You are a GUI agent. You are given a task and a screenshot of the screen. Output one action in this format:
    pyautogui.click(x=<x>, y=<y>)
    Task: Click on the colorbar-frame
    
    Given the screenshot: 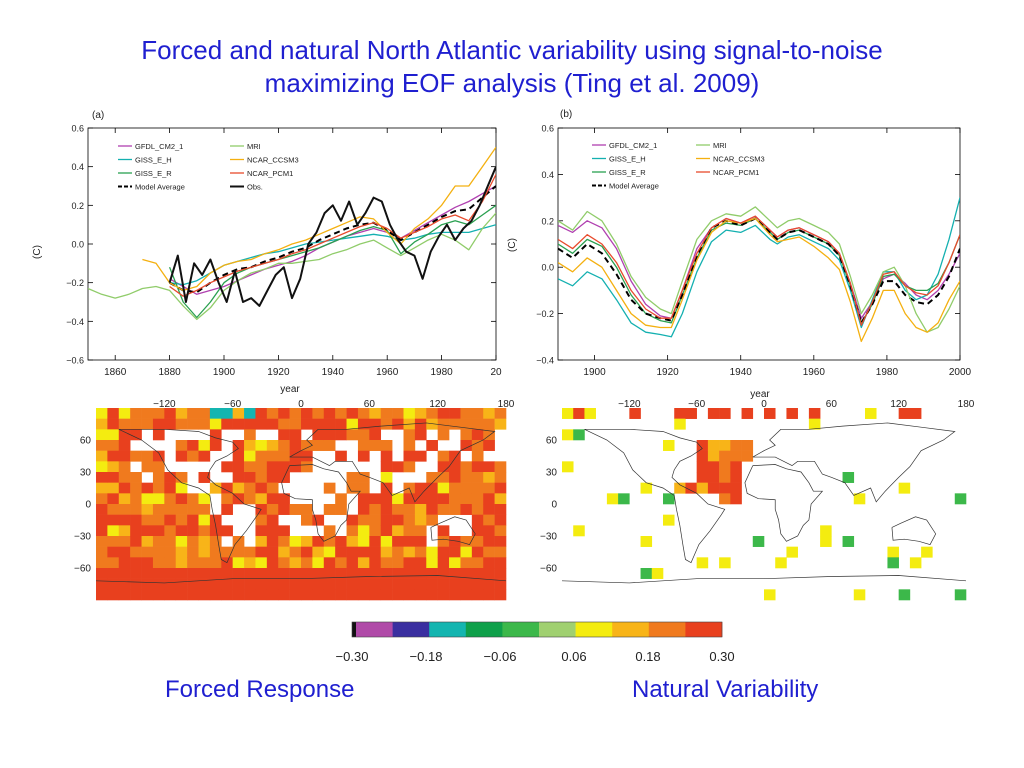 What is the action you would take?
    pyautogui.click(x=537, y=629)
    